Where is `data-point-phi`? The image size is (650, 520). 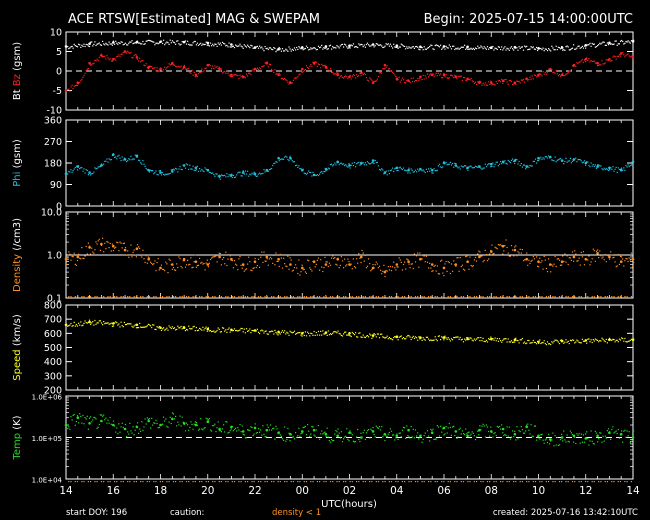
data-point-phi is located at coordinates (278, 158).